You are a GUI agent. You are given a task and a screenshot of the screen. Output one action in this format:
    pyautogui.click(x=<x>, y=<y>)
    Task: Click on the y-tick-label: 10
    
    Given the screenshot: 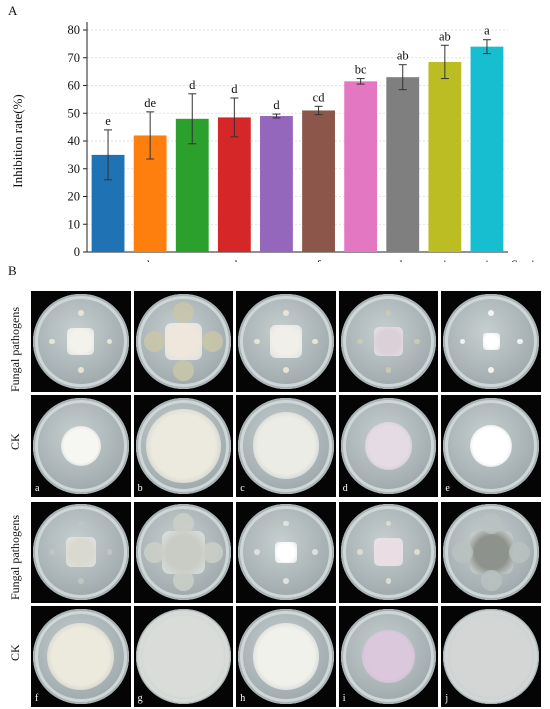 What is the action you would take?
    pyautogui.click(x=74, y=224)
    